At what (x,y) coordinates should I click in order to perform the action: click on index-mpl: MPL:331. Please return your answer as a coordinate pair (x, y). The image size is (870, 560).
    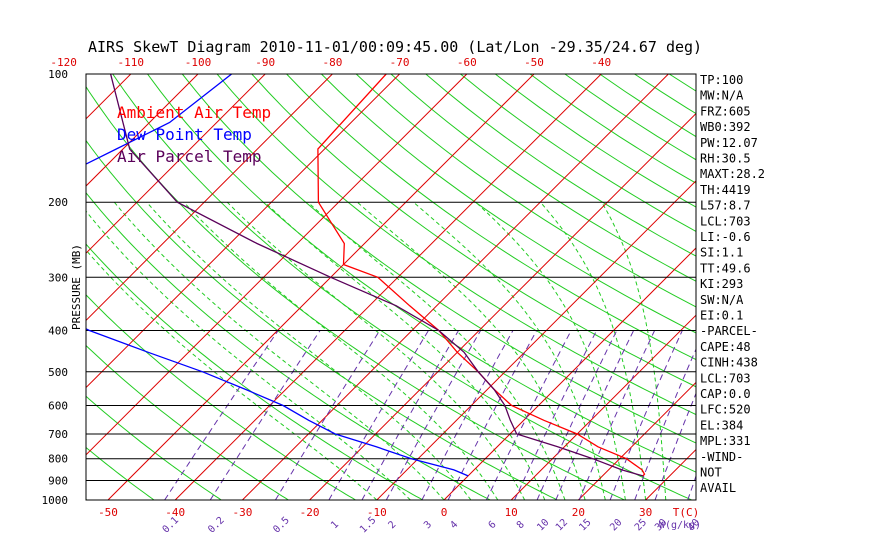
    Looking at the image, I should click on (725, 441).